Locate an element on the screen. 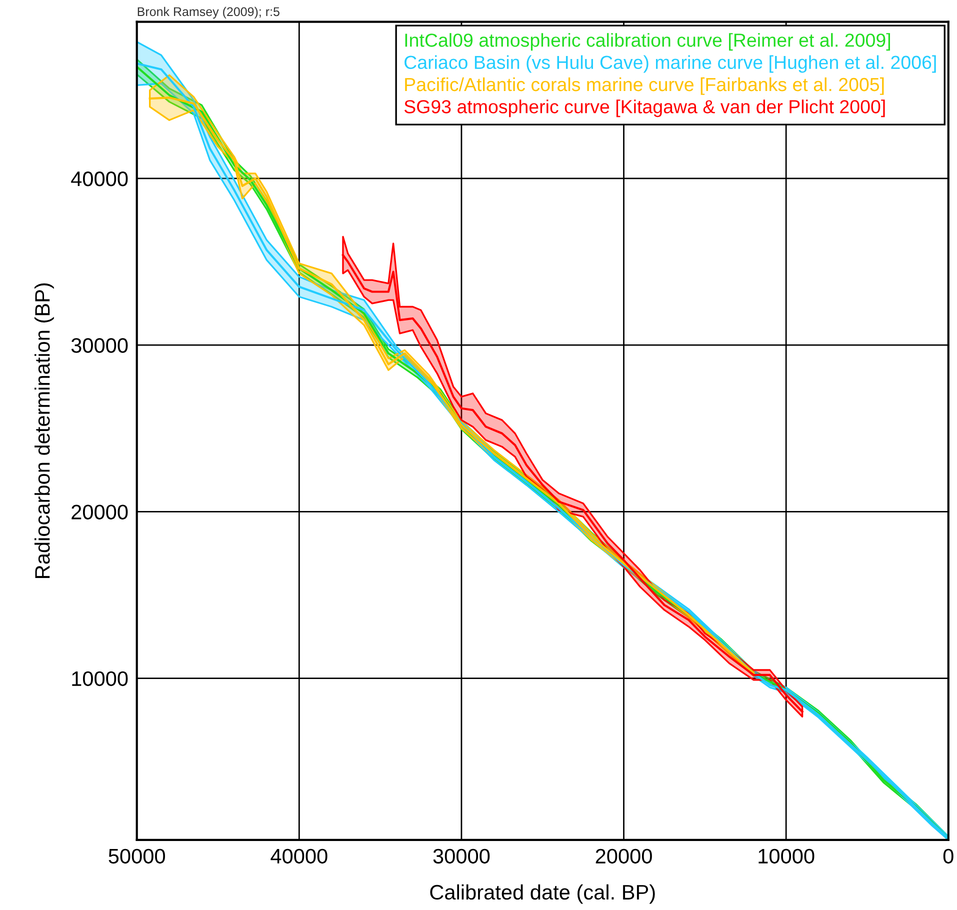 The height and width of the screenshot is (910, 957). y-tick-label: 10000 is located at coordinates (100, 678).